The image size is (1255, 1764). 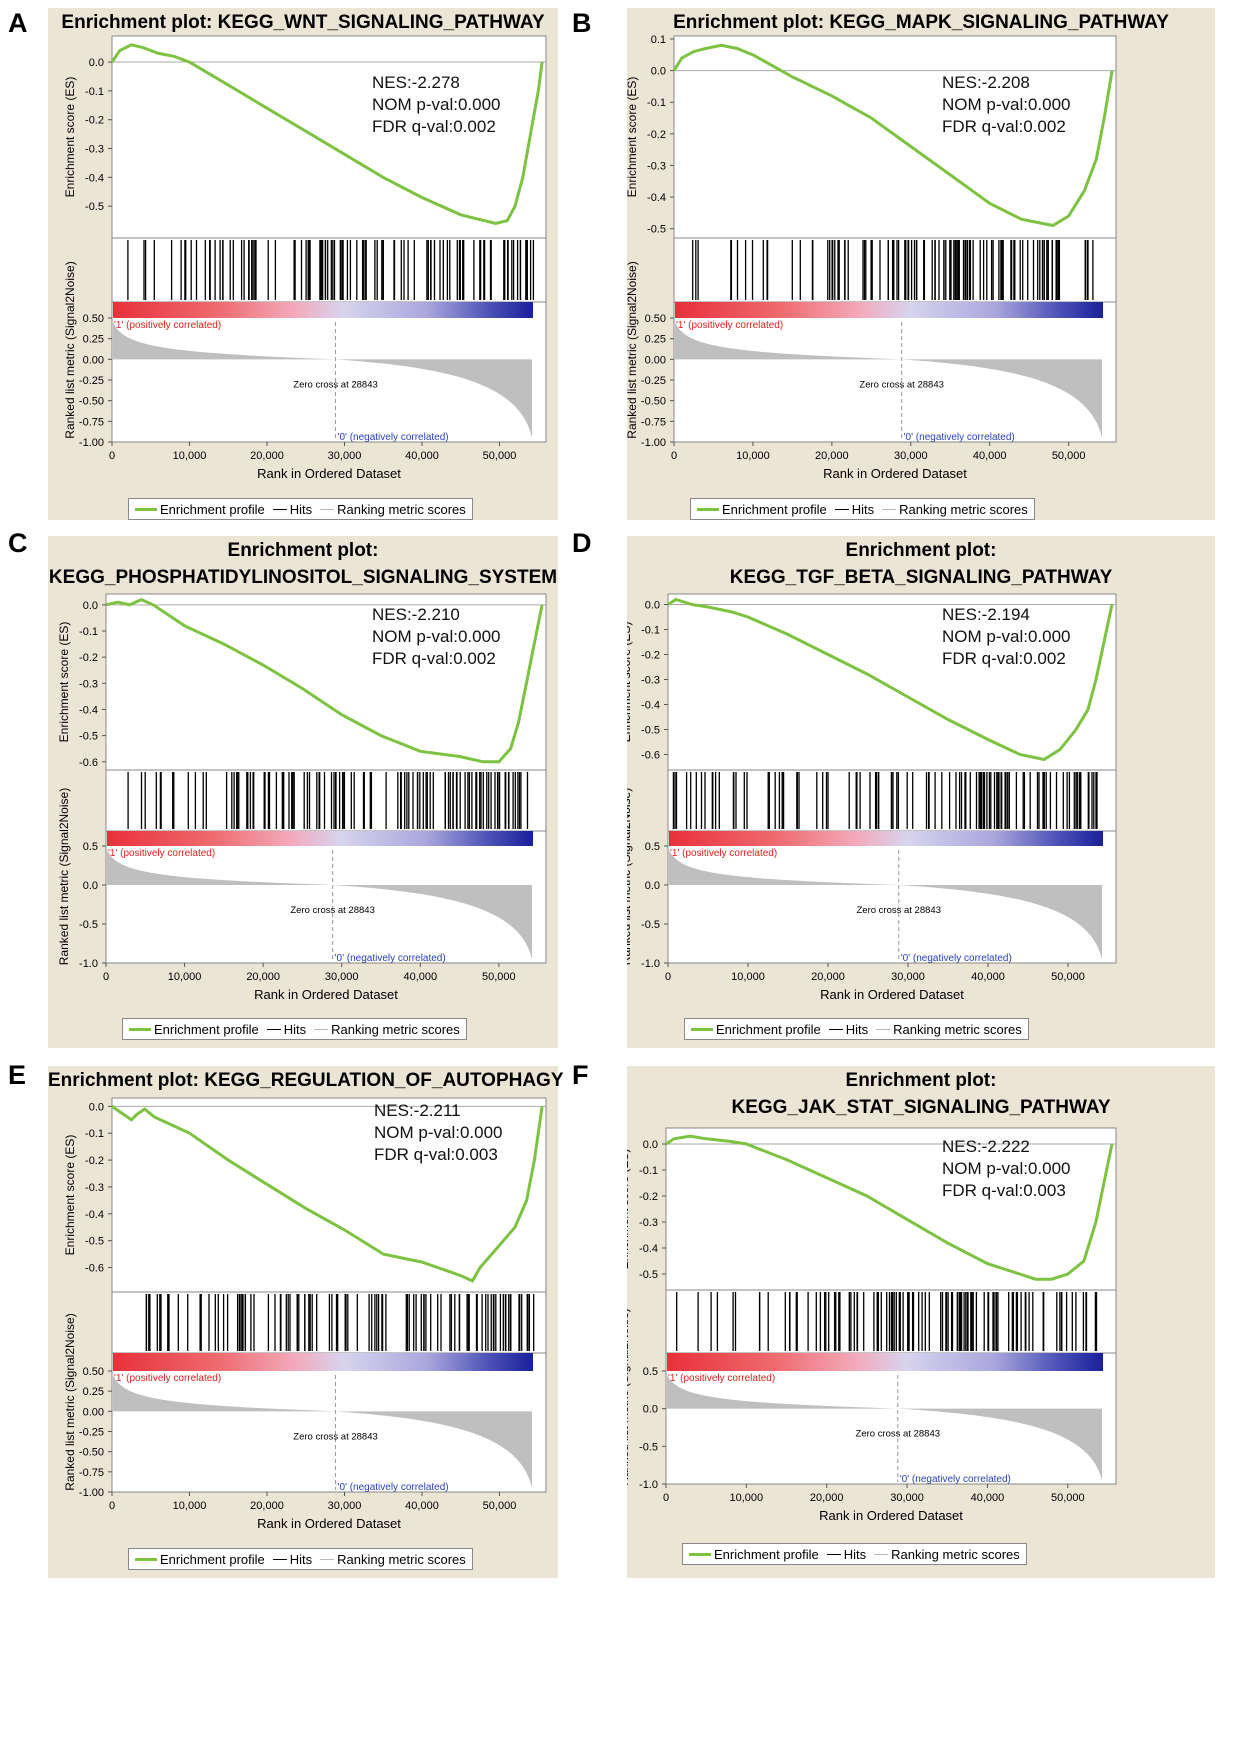 What do you see at coordinates (167, 1378) in the screenshot?
I see `positive-label: '1' (positively correlated)` at bounding box center [167, 1378].